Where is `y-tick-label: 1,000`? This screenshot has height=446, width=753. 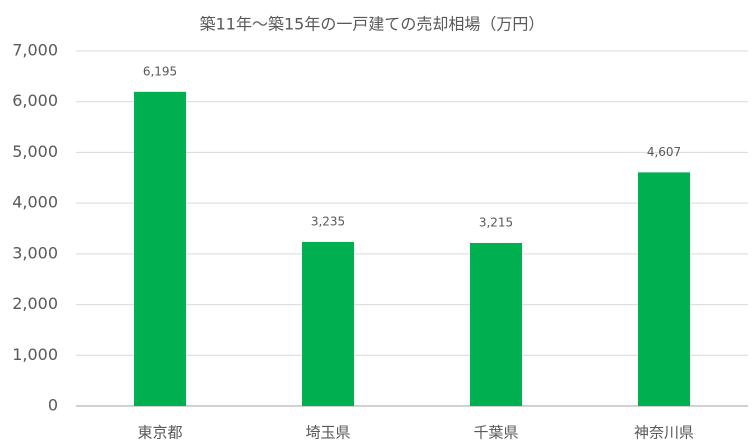 y-tick-label: 1,000 is located at coordinates (35, 354).